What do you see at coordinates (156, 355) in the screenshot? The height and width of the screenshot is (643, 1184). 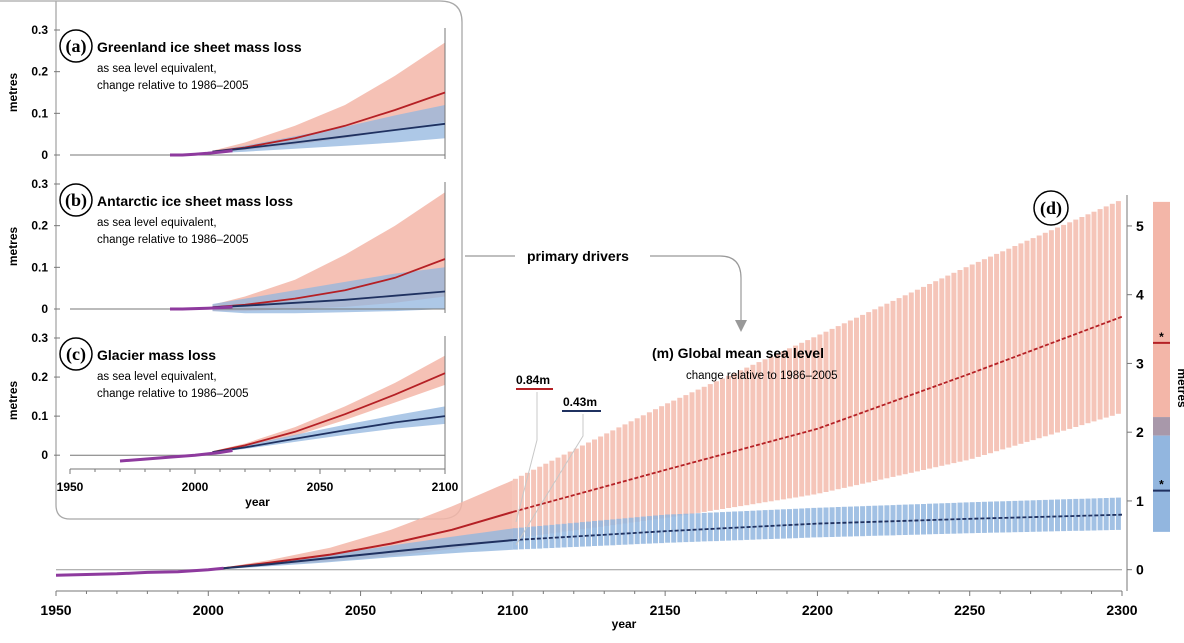 I see `panel-title: Glacier mass loss` at bounding box center [156, 355].